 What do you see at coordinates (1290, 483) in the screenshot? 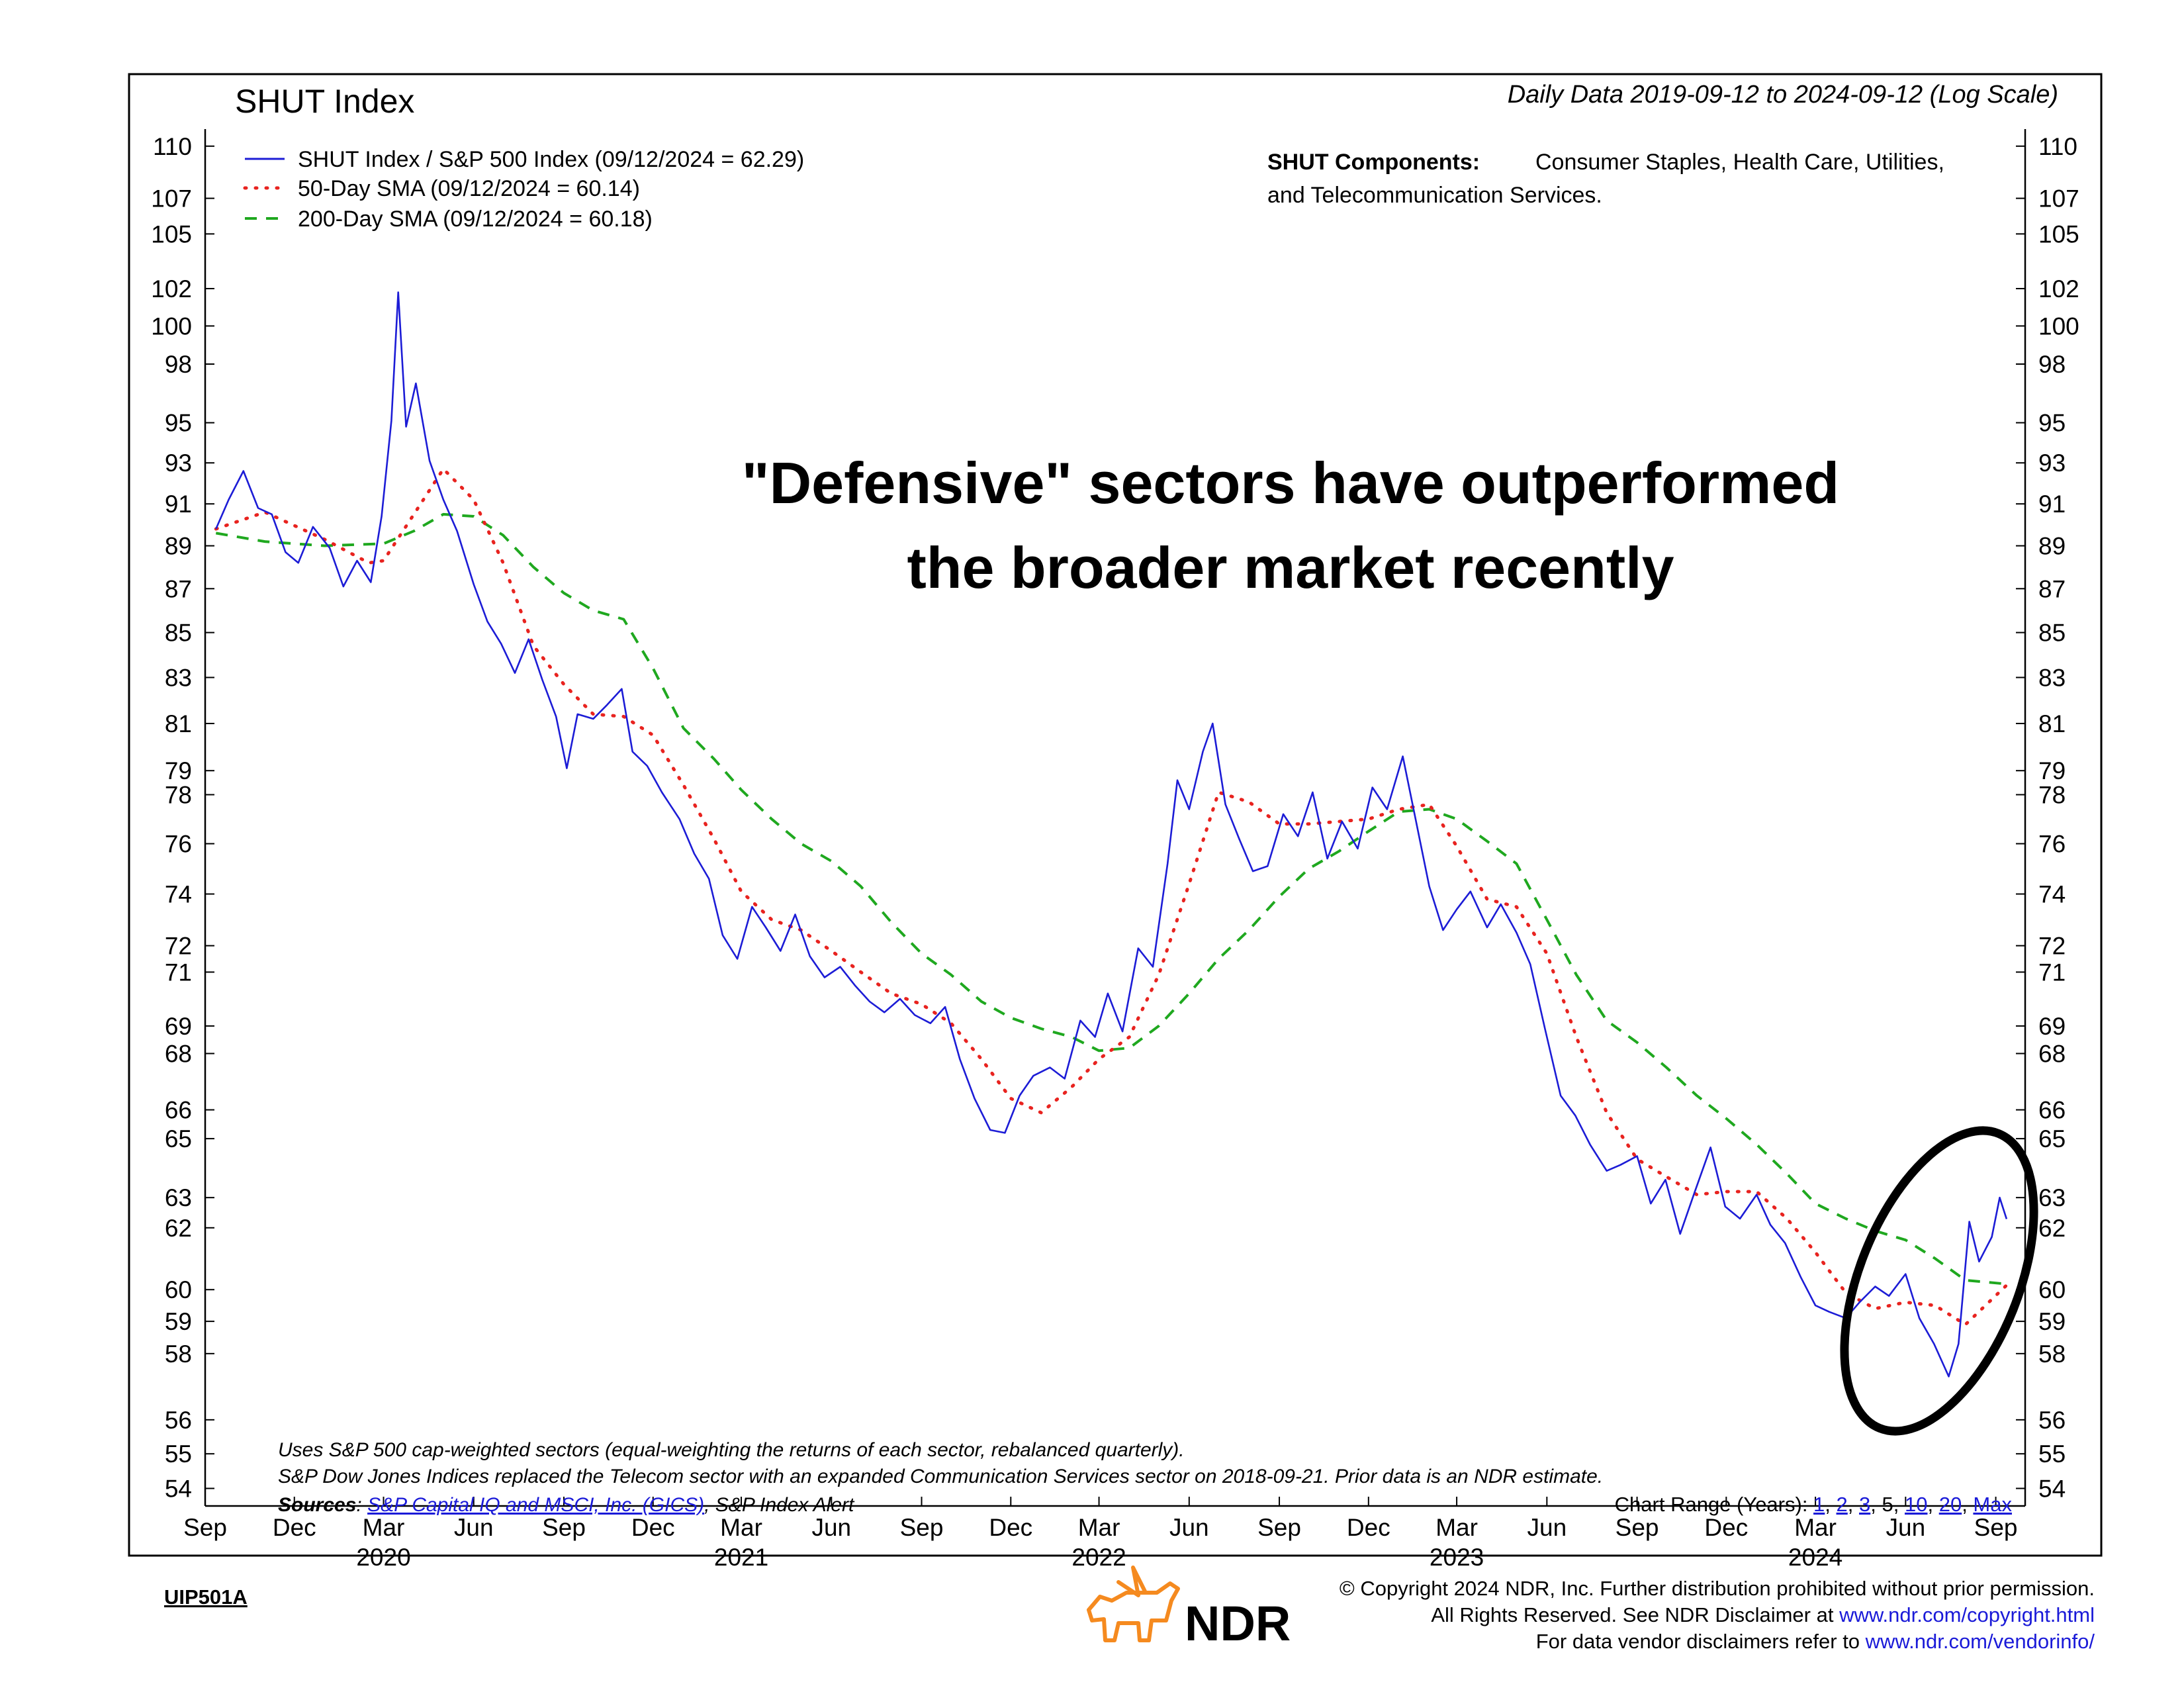
I see `headline-line-1: "Defensive" sectors have outperformed` at bounding box center [1290, 483].